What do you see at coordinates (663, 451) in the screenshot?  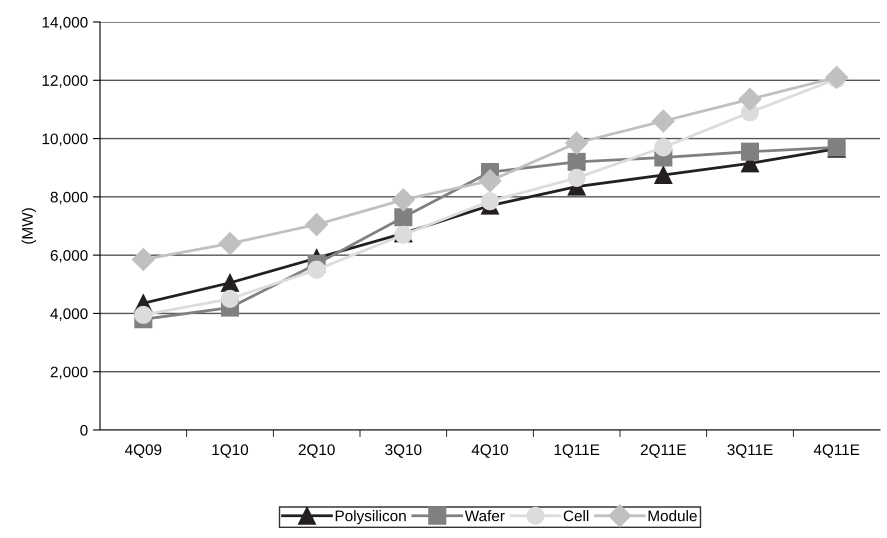 I see `x-tick-label: 2Q11E` at bounding box center [663, 451].